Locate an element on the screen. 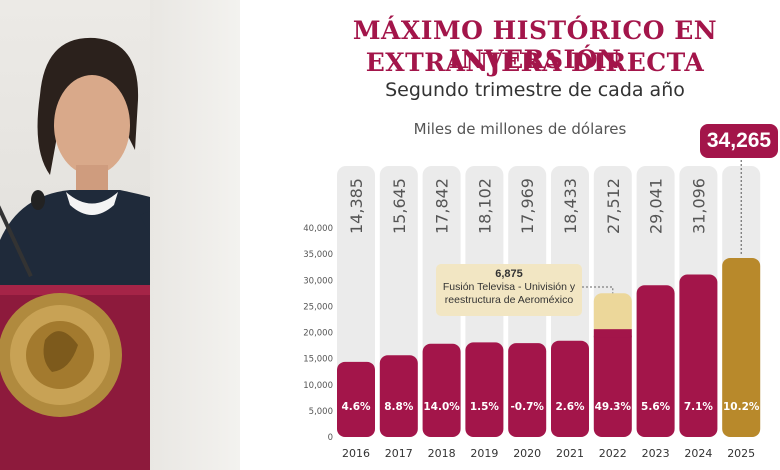 This screenshot has width=780, height=470. y-tick-label: 35,000 is located at coordinates (318, 255).